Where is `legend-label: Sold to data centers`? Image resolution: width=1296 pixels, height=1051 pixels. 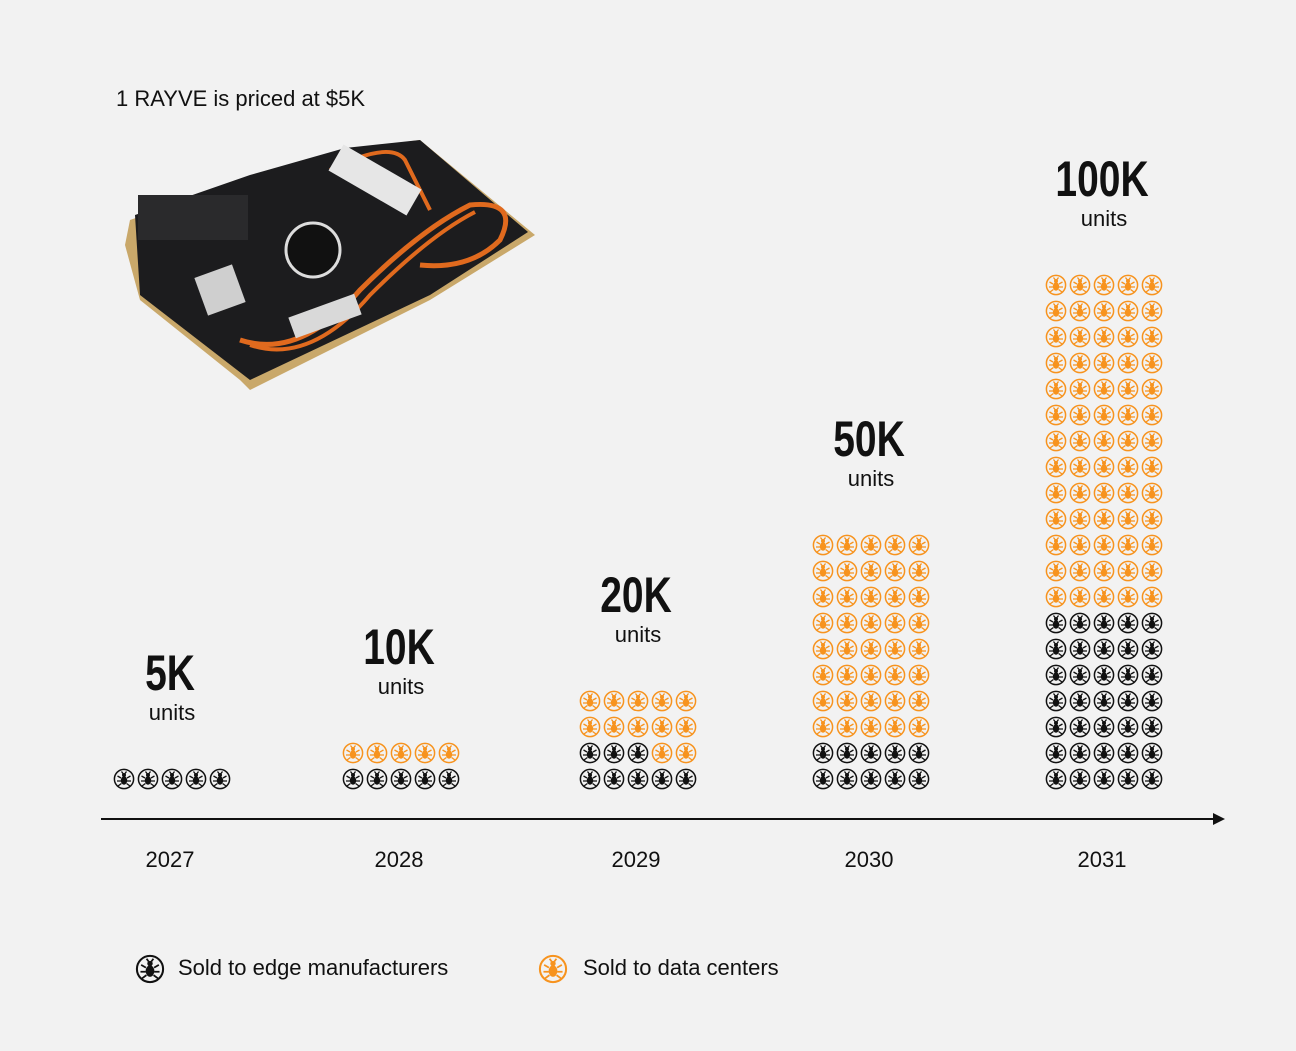
legend-label: Sold to data centers is located at coordinates (681, 967).